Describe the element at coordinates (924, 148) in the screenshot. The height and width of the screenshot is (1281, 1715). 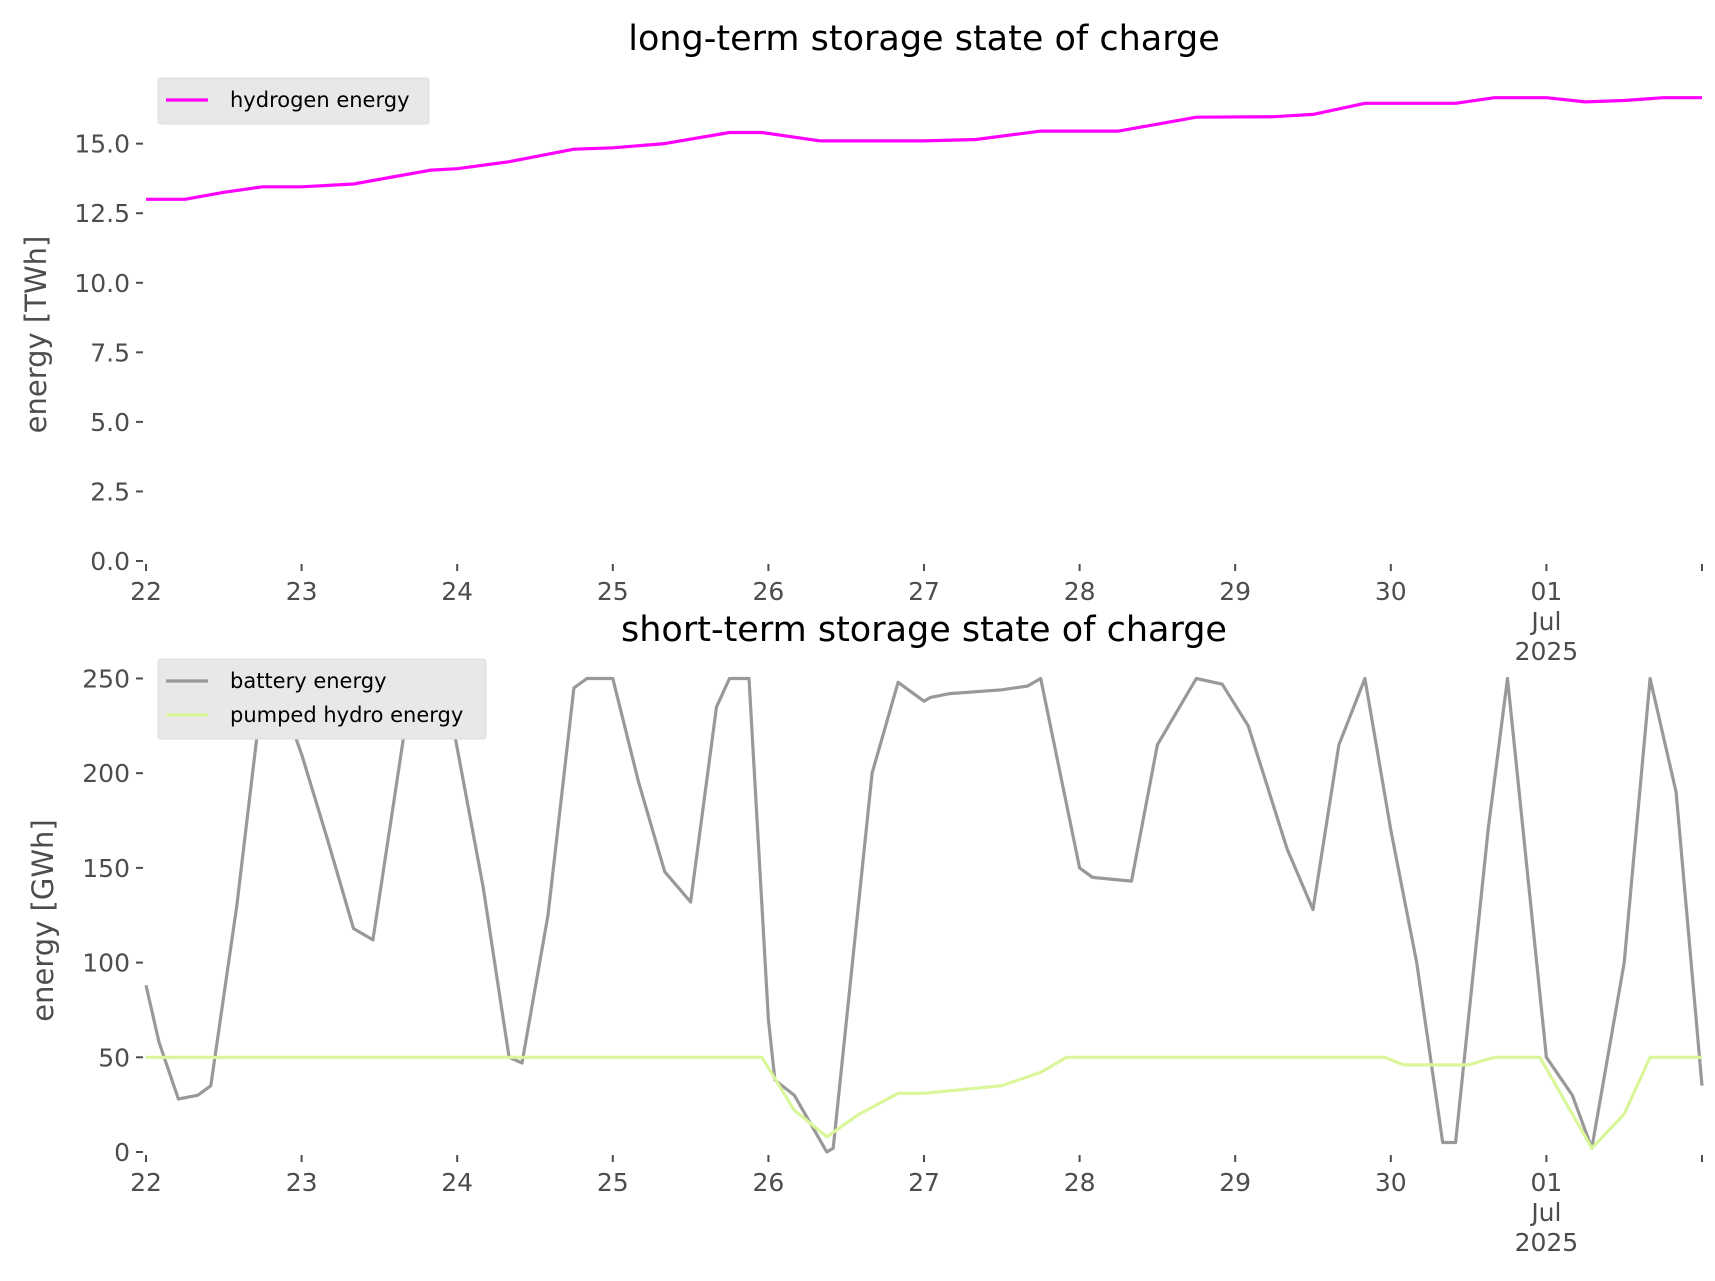
I see `series-line-hydrogen-energy` at that location.